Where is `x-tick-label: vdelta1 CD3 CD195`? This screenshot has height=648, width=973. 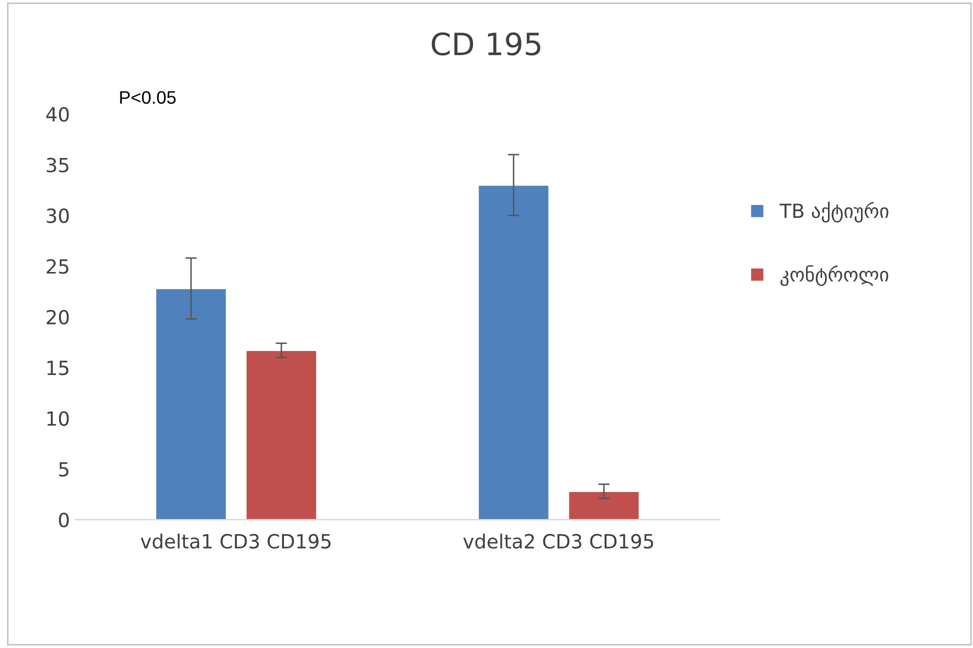
x-tick-label: vdelta1 CD3 CD195 is located at coordinates (235, 541).